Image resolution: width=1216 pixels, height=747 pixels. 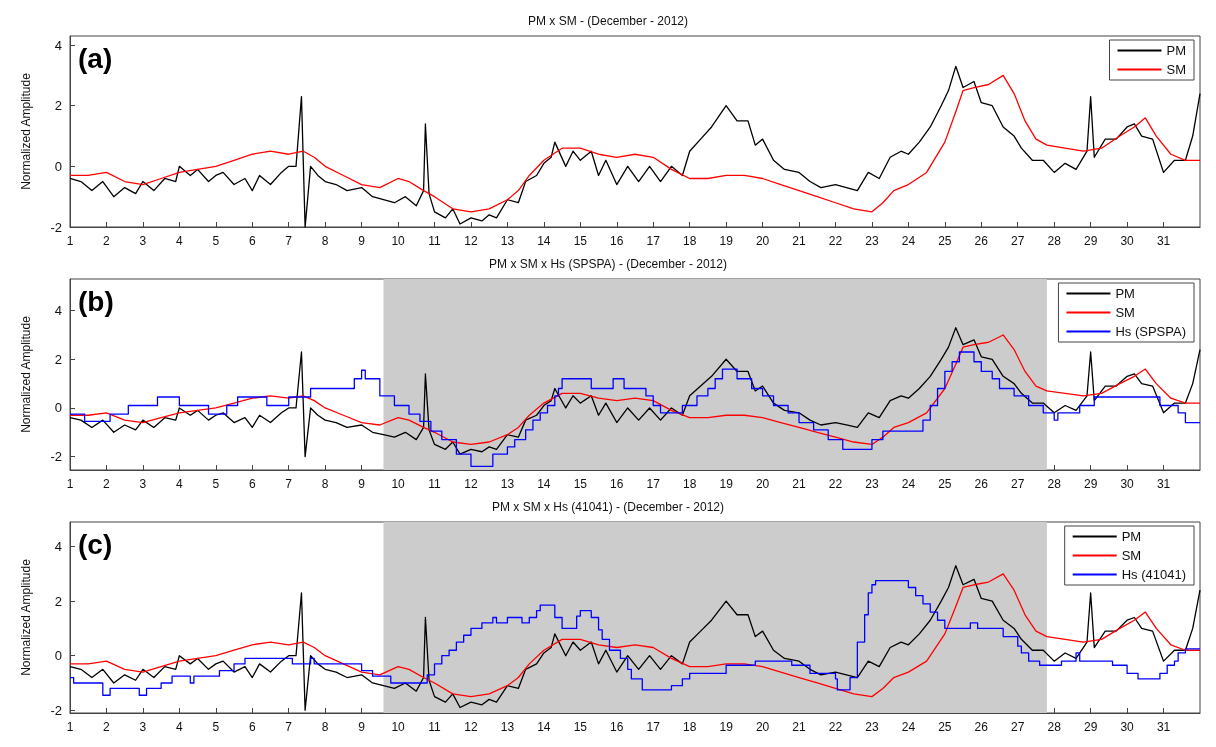 I want to click on x-tick-label: 1, so click(x=70, y=727).